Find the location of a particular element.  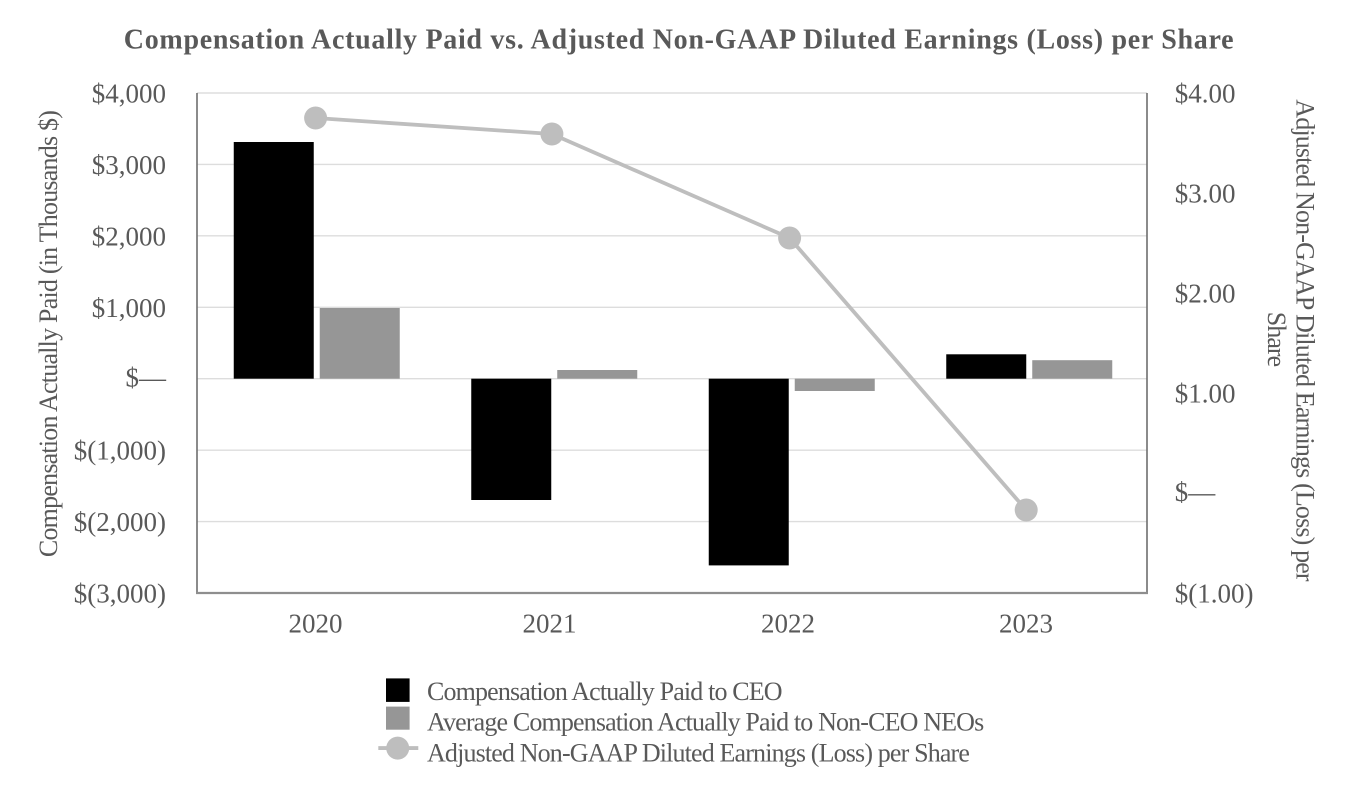

svg-text: $(1,000) is located at coordinates (120, 451).